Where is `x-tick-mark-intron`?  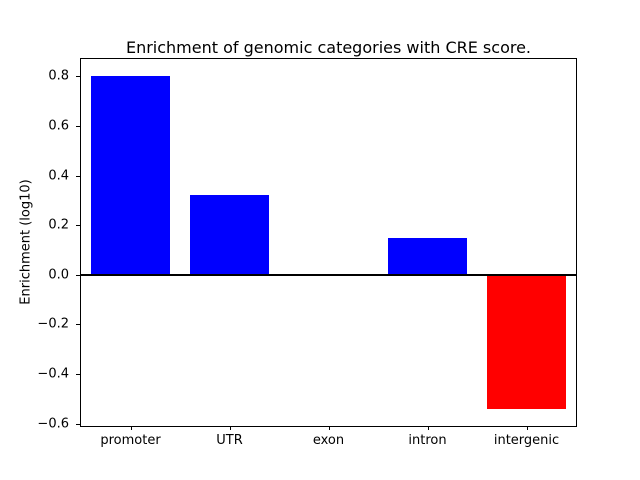
x-tick-mark-intron is located at coordinates (428, 428).